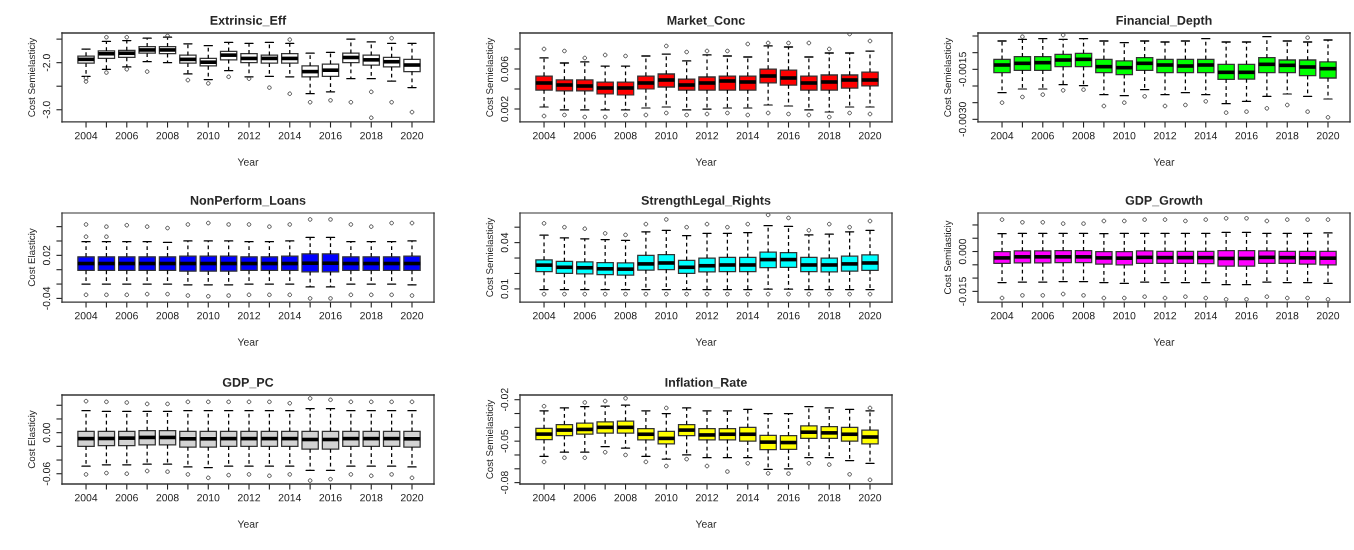  Describe the element at coordinates (248, 201) in the screenshot. I see `chart-title: NonPerform_Loans` at that location.